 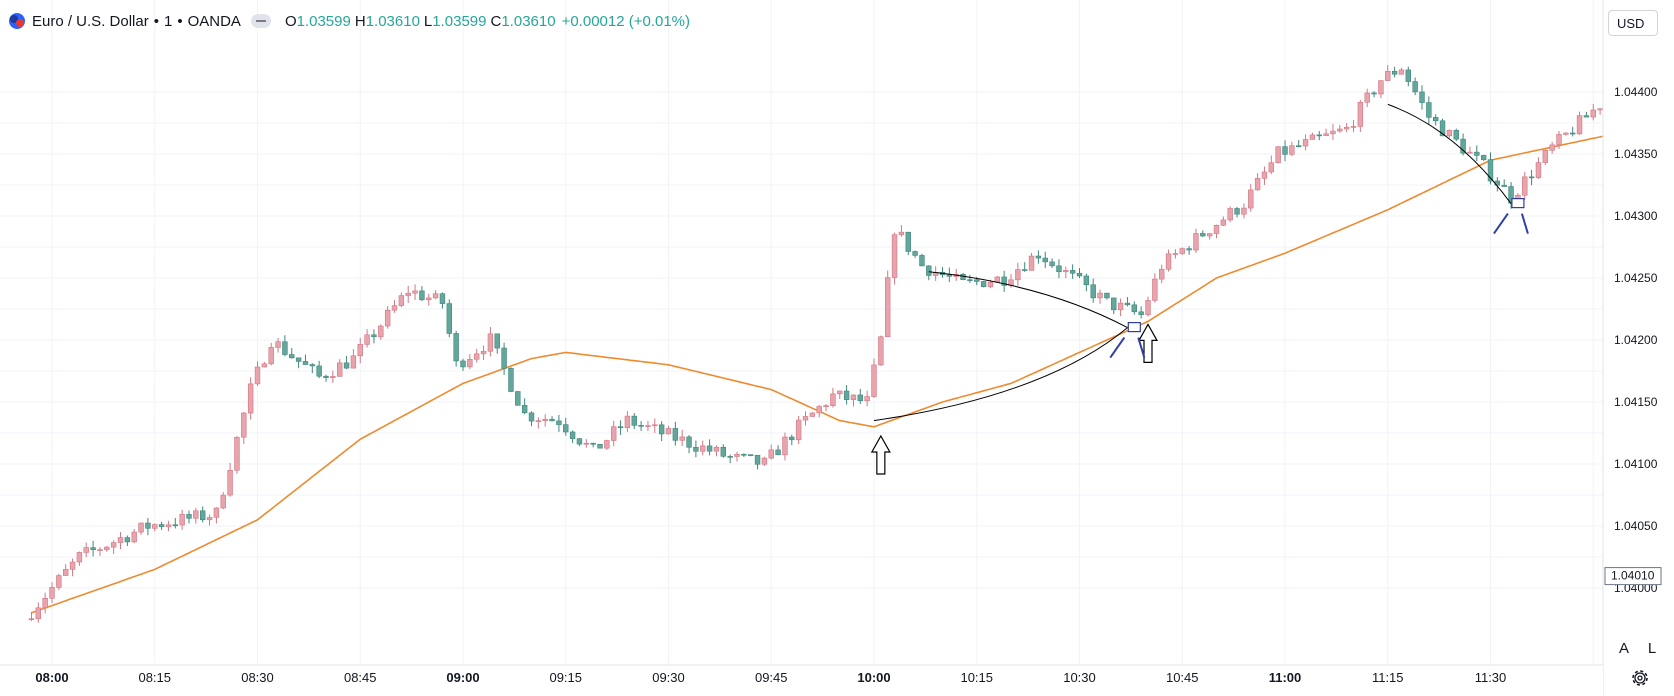 What do you see at coordinates (1285, 677) in the screenshot?
I see `time-tick-label: 11:00` at bounding box center [1285, 677].